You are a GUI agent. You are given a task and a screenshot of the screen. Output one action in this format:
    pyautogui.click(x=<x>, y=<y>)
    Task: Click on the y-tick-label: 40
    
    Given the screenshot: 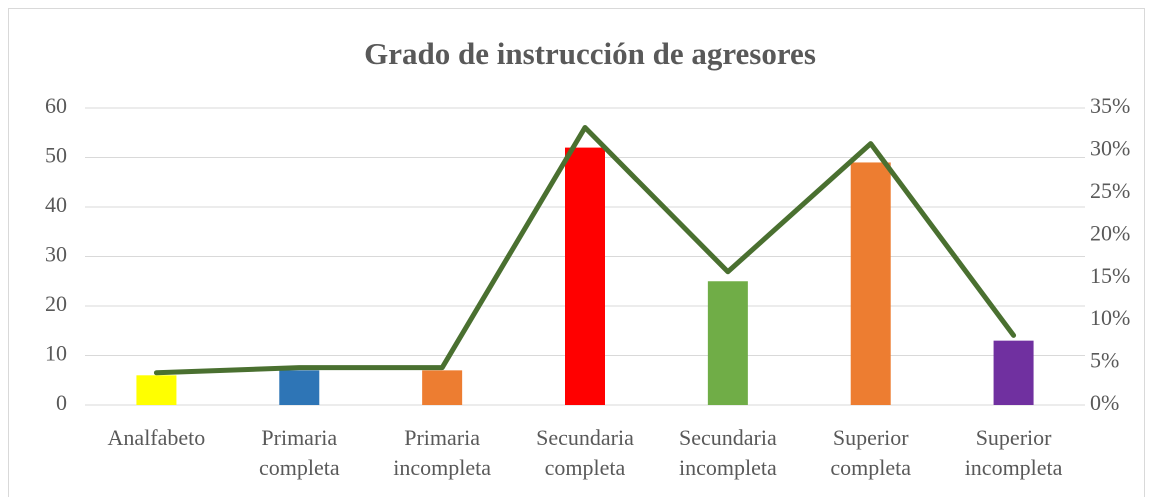 What is the action you would take?
    pyautogui.click(x=56, y=204)
    